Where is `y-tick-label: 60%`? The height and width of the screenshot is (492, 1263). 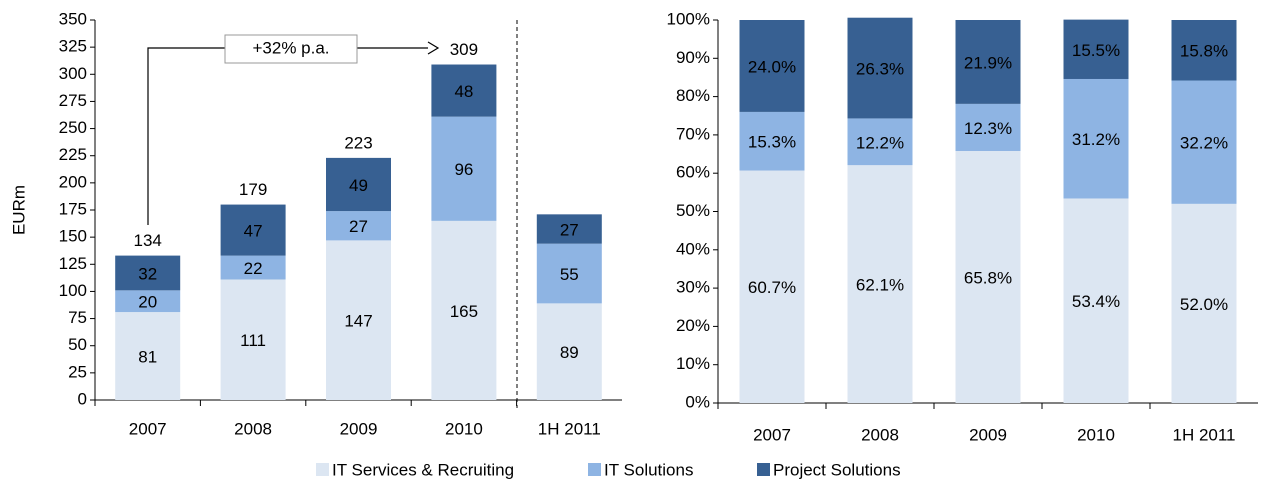
y-tick-label: 60% is located at coordinates (693, 172).